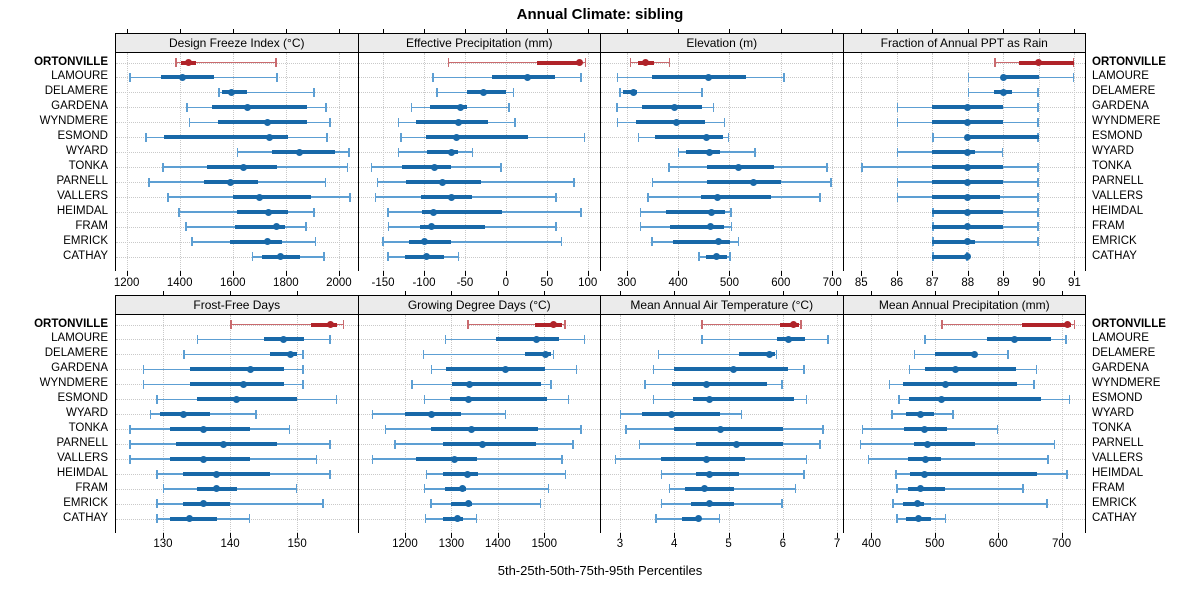 The height and width of the screenshot is (600, 1200). Describe the element at coordinates (1114, 255) in the screenshot. I see `station-label-right: CATHAY` at that location.